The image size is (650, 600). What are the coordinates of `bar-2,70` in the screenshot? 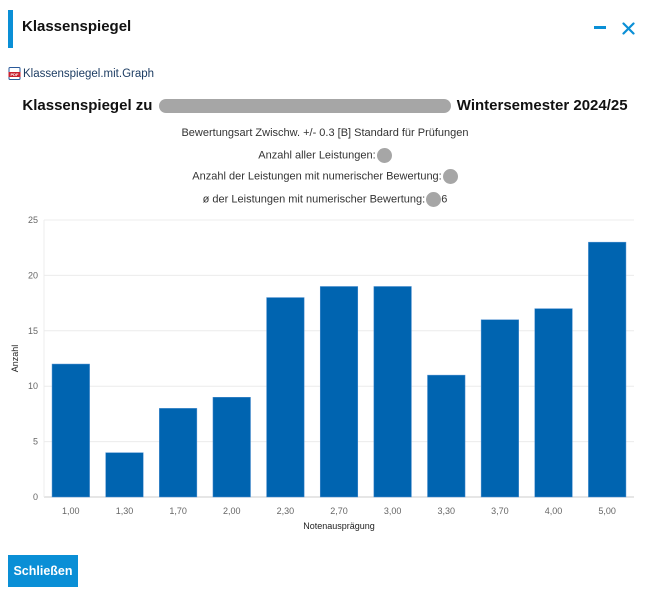 It's located at (339, 392).